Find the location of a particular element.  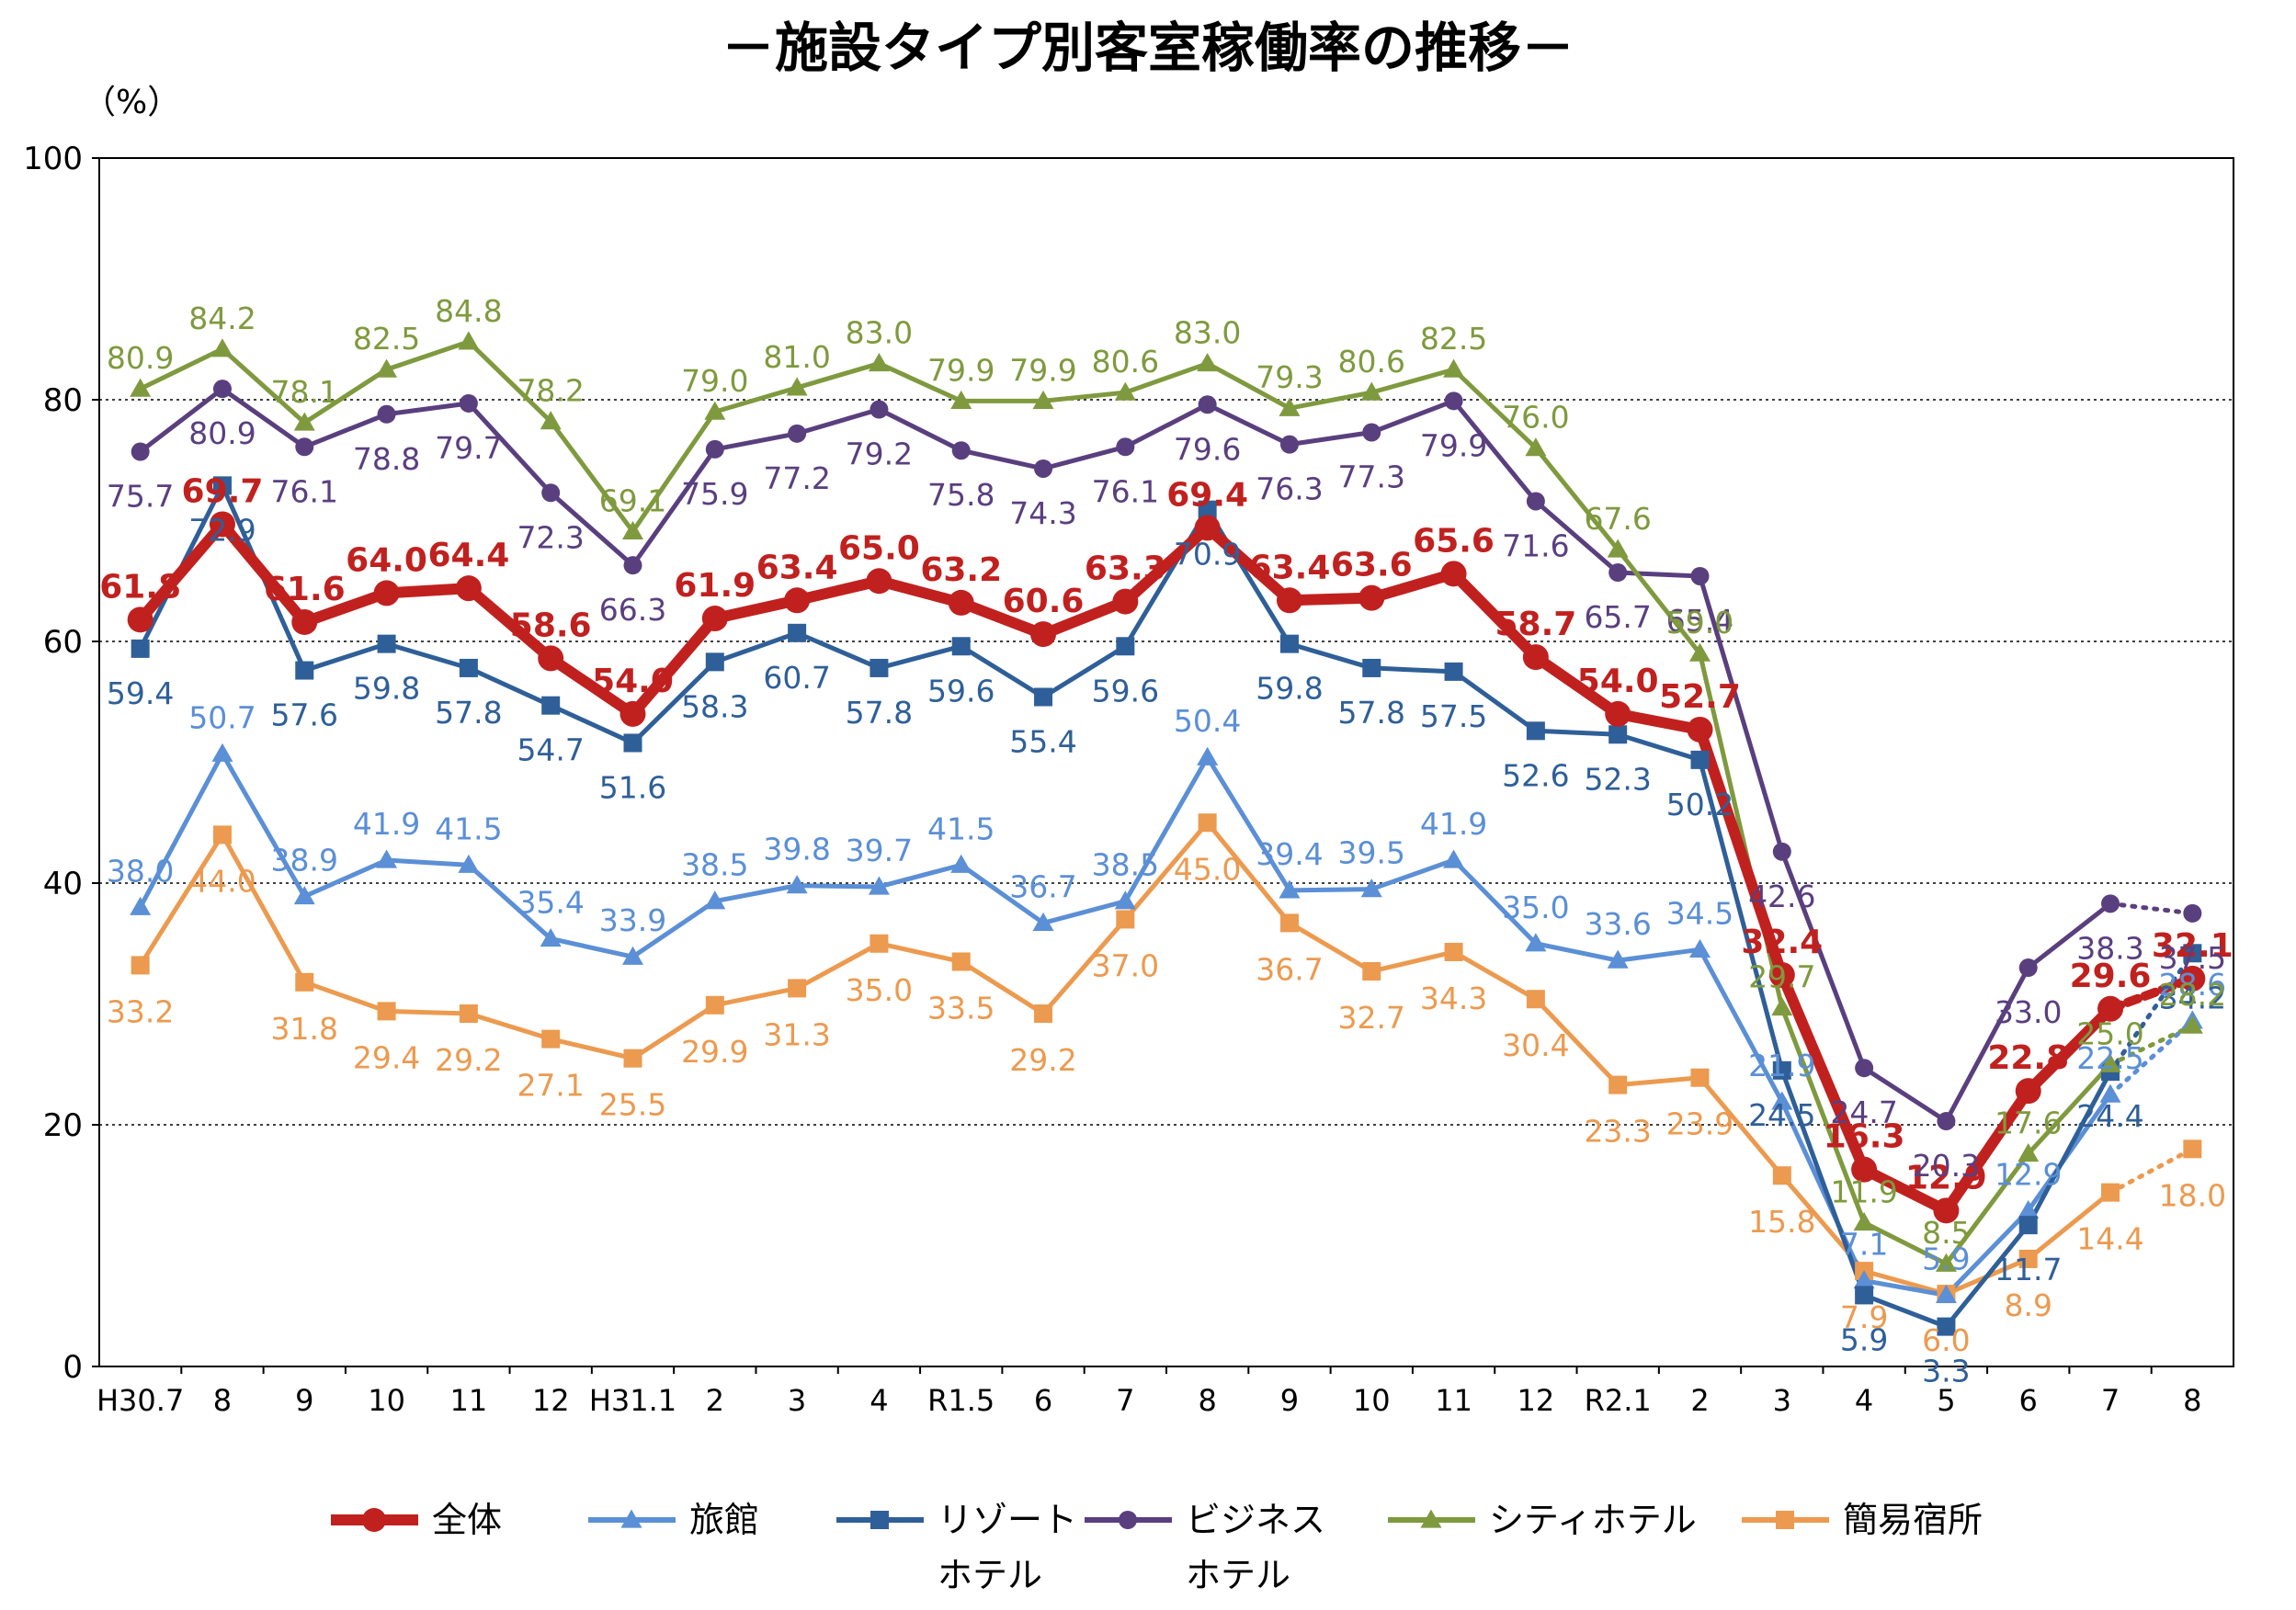

x-tick-label: 7 is located at coordinates (1125, 1400).